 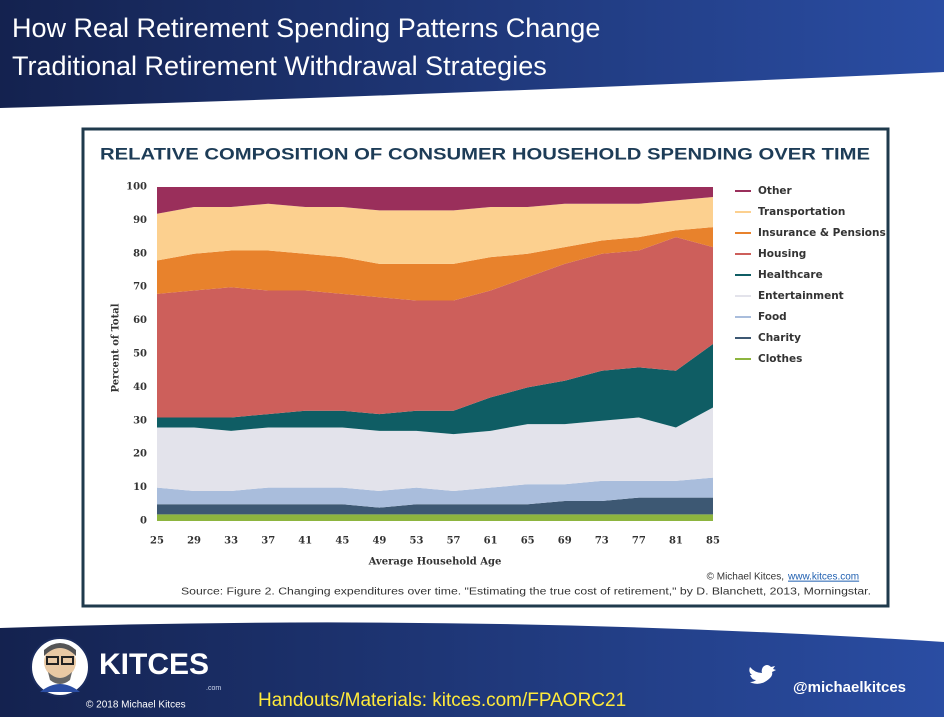 I want to click on y-tick-label: 50, so click(x=140, y=354).